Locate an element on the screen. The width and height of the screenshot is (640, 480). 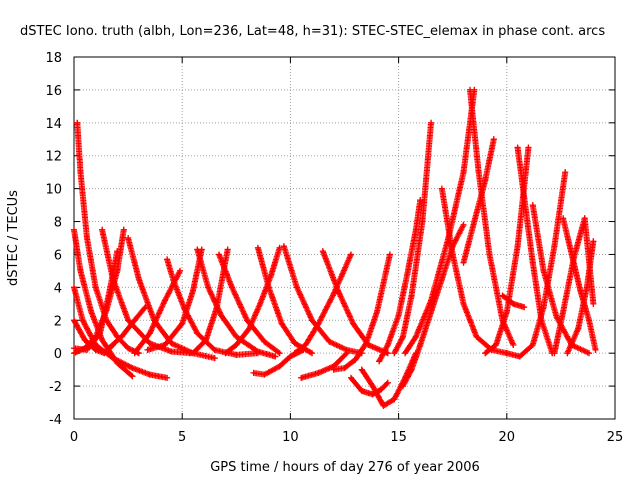
y-tick-label: 8 is located at coordinates (58, 223).